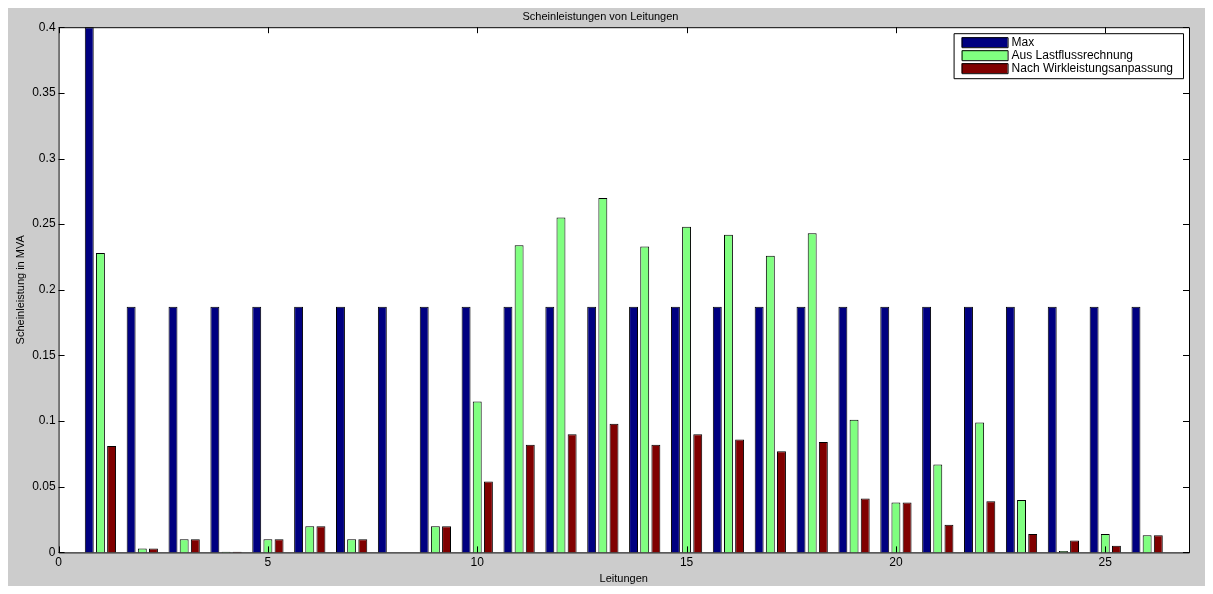 Image resolution: width=1213 pixels, height=594 pixels. What do you see at coordinates (44, 354) in the screenshot?
I see `y-tick-label: 0.15` at bounding box center [44, 354].